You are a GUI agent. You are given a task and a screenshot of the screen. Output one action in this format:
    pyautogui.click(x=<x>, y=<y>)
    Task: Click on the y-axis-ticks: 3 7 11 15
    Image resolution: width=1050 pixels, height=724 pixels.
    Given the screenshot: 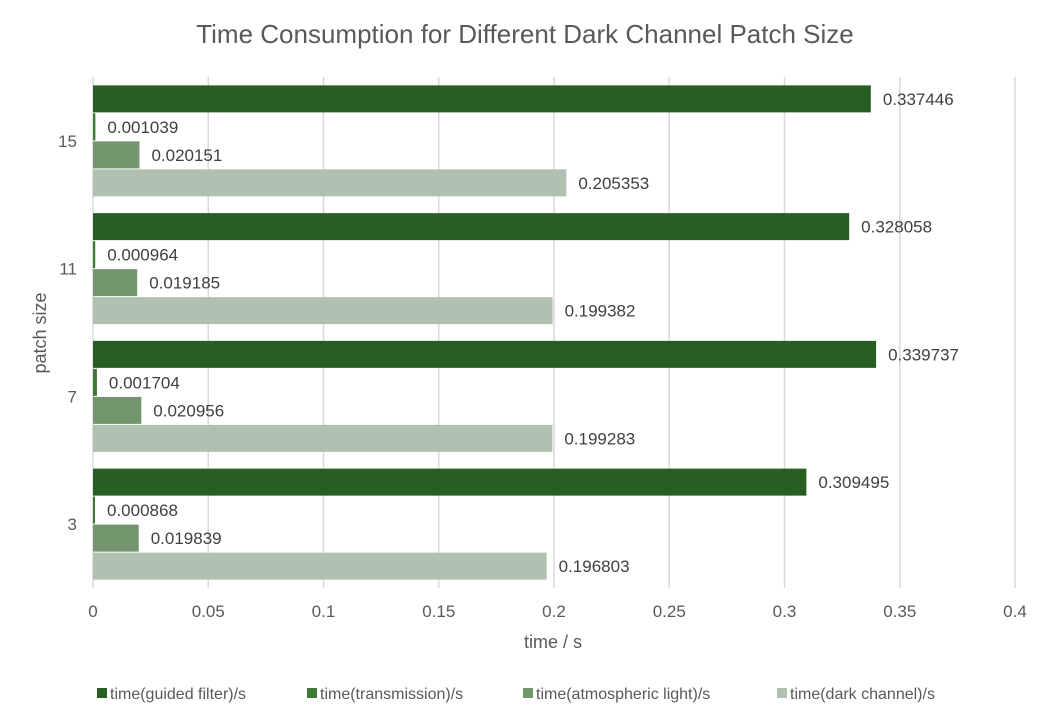 What is the action you would take?
    pyautogui.click(x=67, y=333)
    